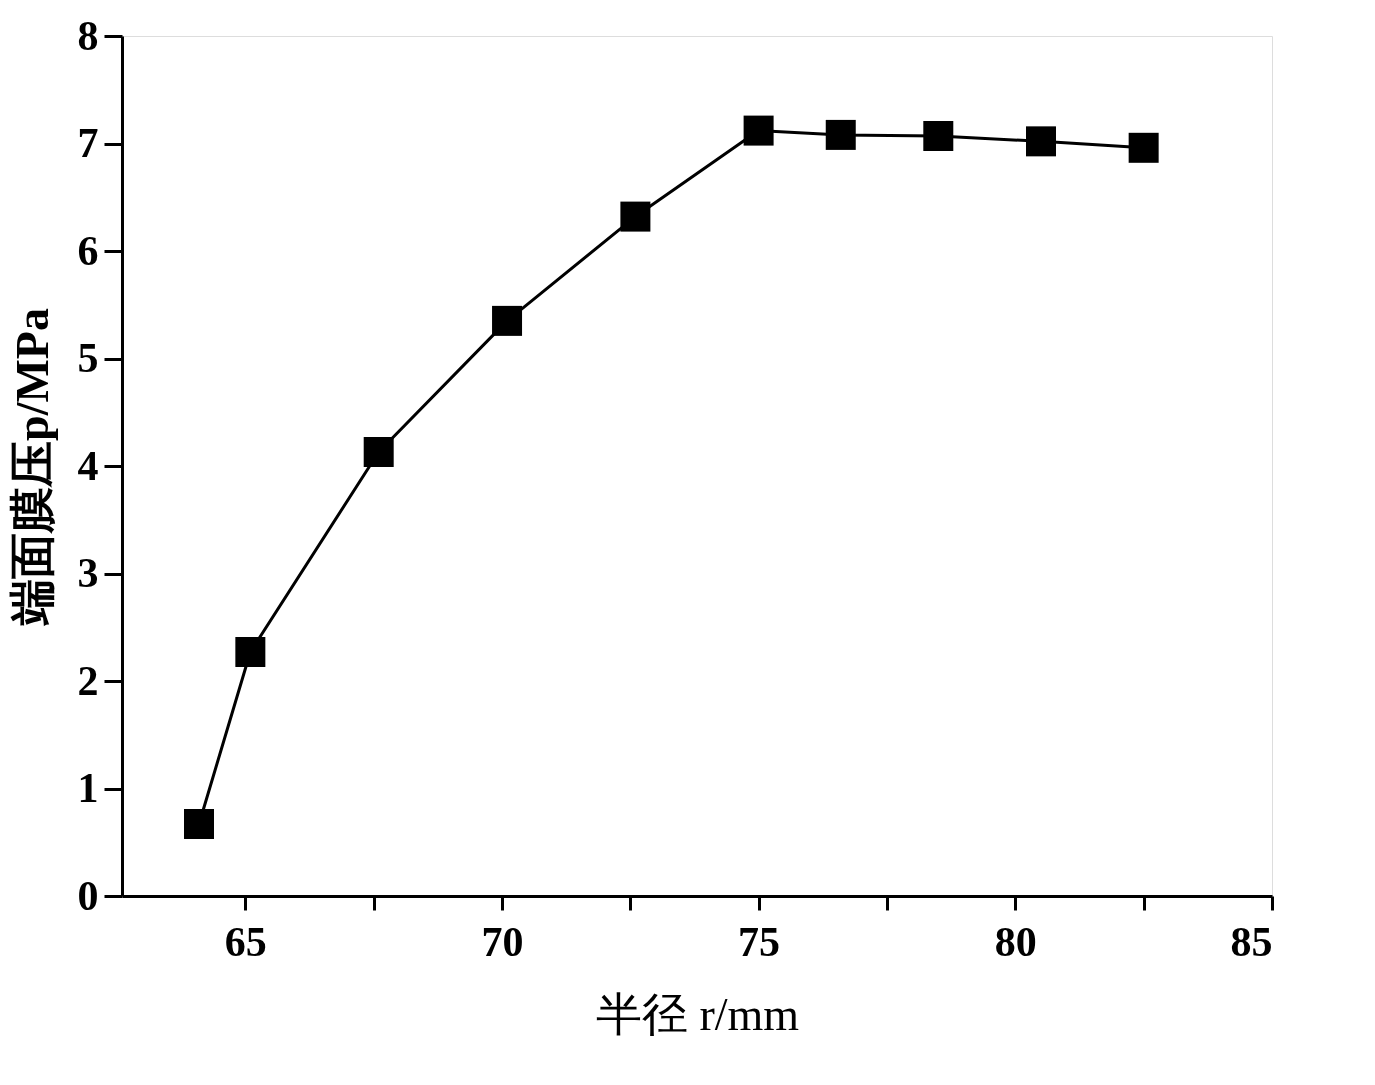 This screenshot has width=1375, height=1085. I want to click on y-tick-label: 2, so click(88, 680).